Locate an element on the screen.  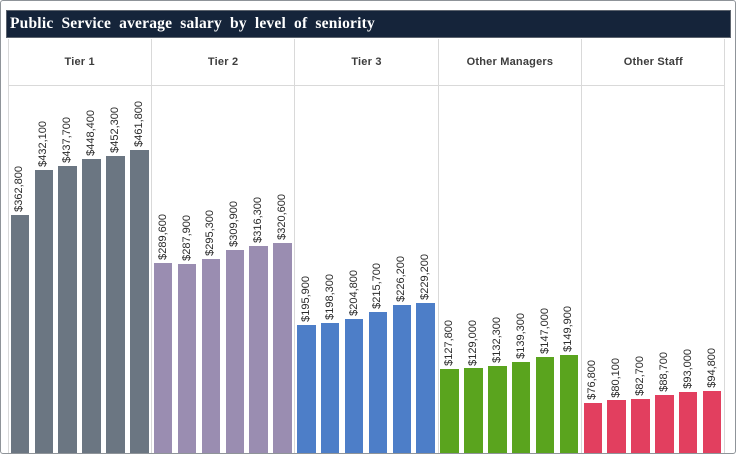
group-header-tier-3: Tier 3 is located at coordinates (366, 62).